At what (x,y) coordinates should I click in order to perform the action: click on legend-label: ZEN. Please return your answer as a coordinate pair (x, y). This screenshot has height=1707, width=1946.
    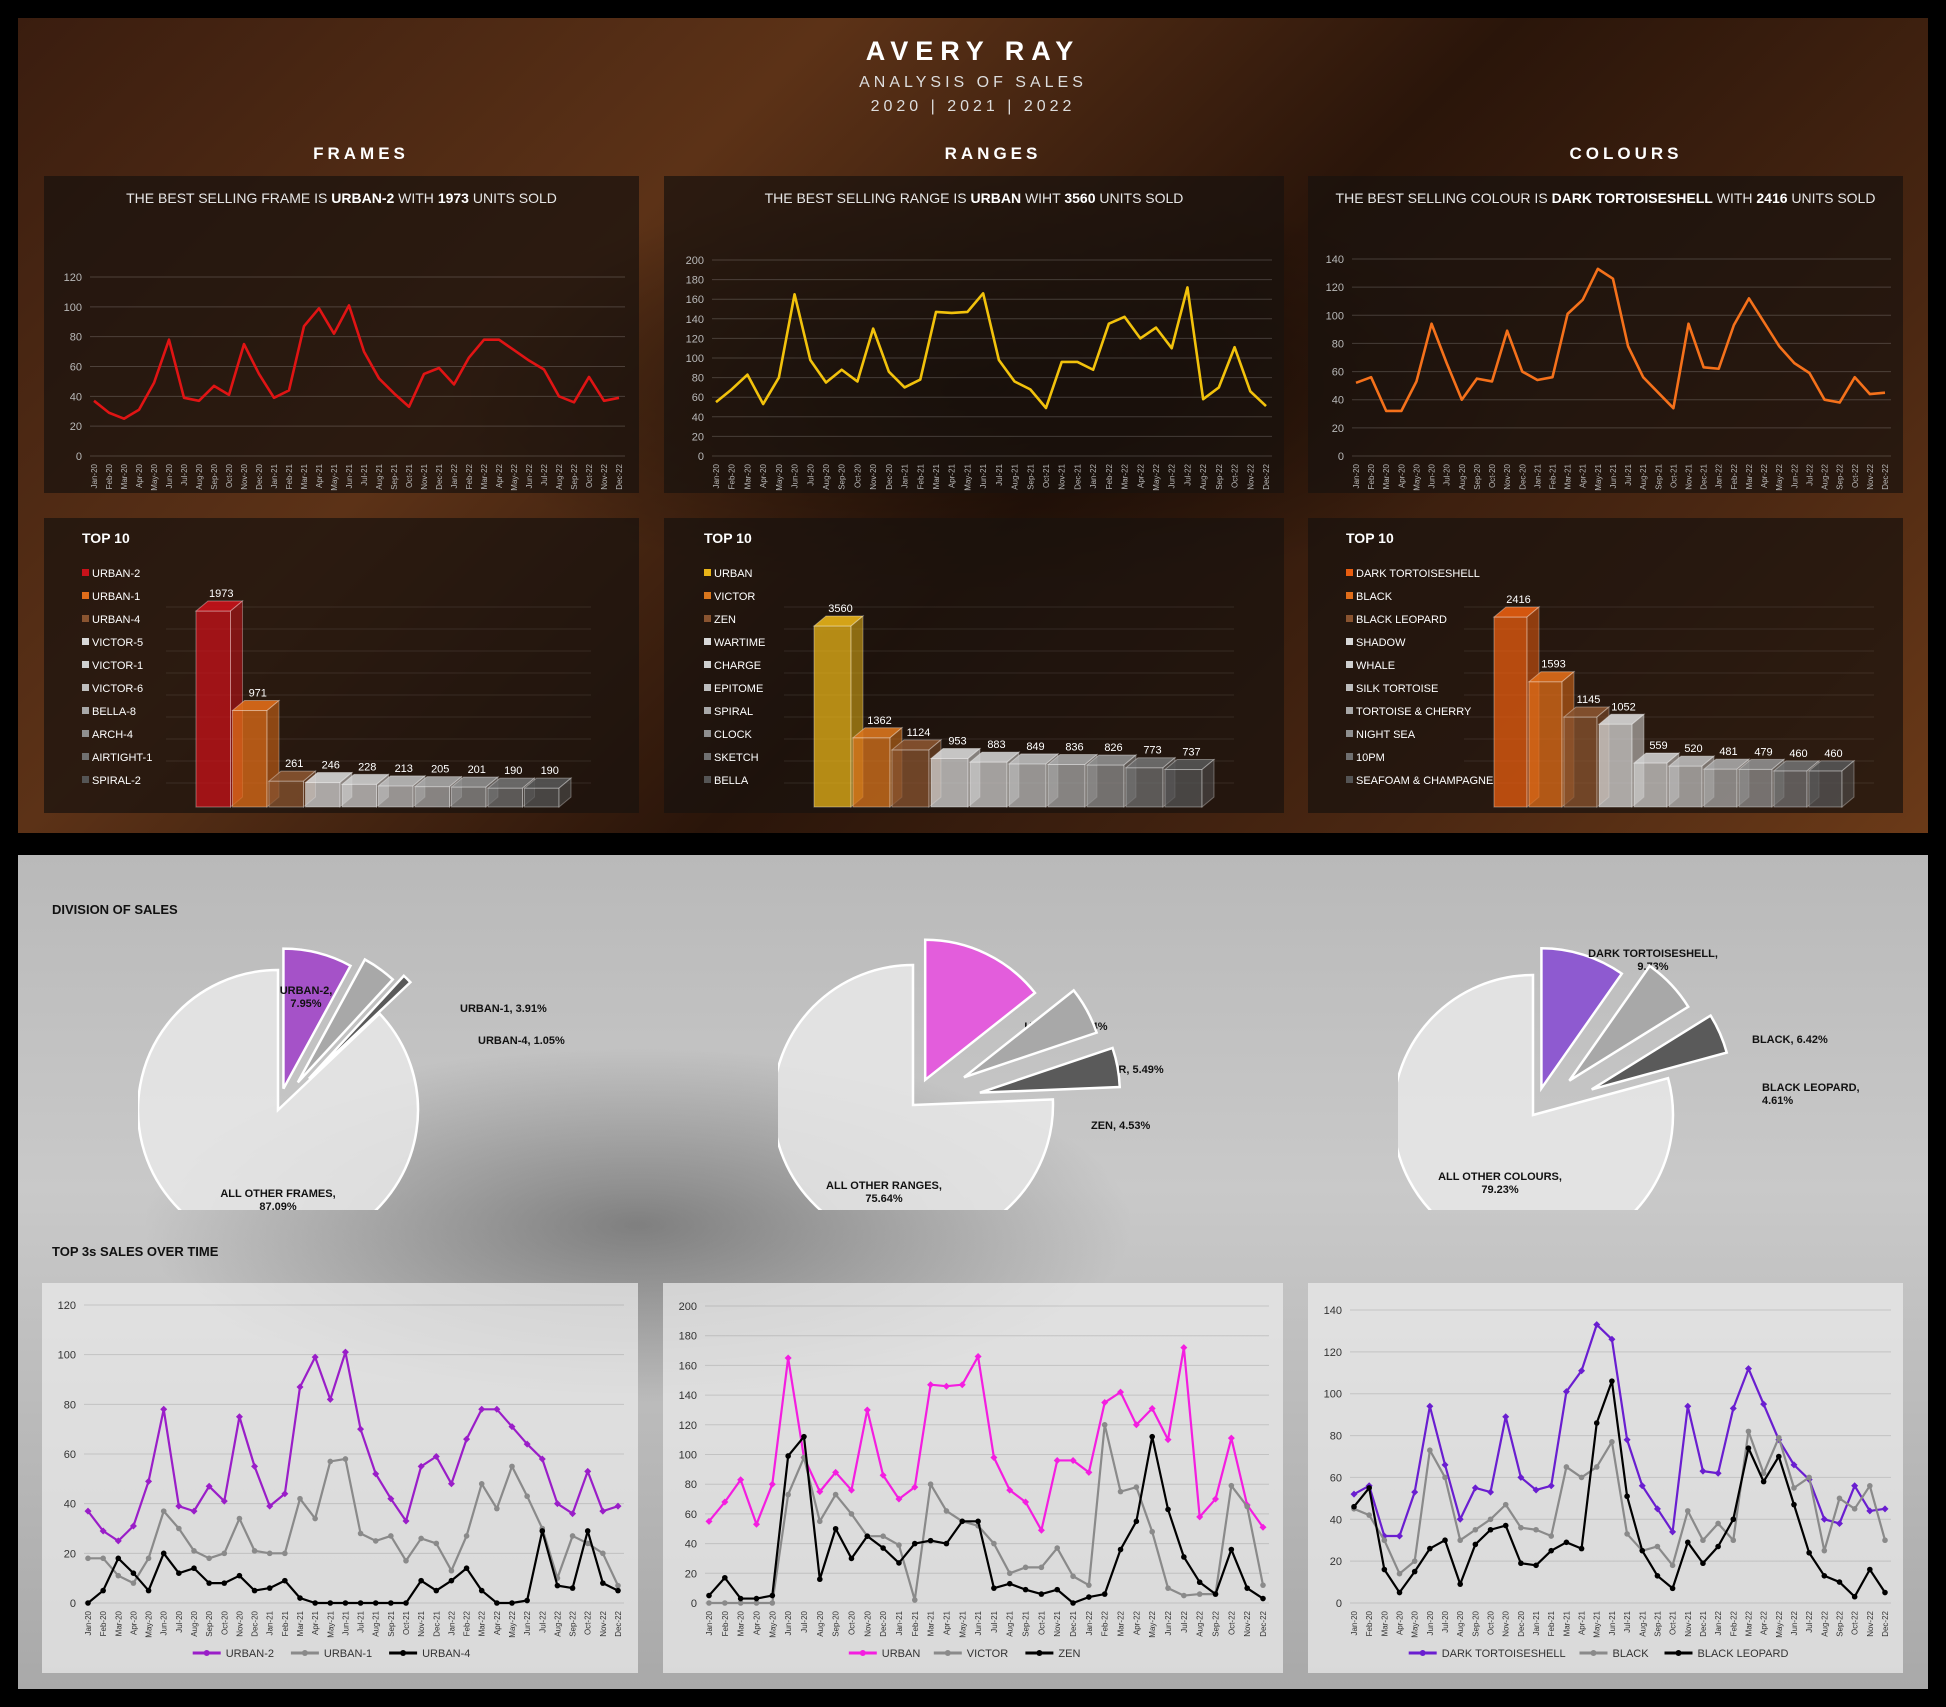
    Looking at the image, I should click on (1069, 1654).